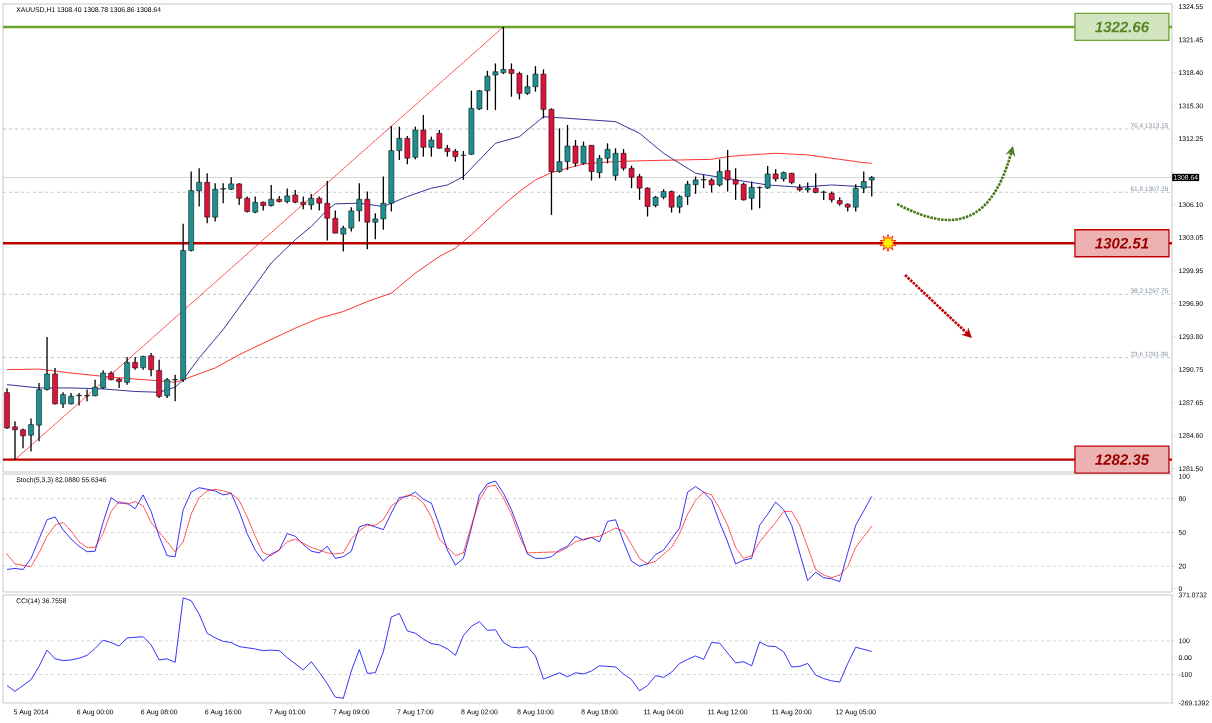  Describe the element at coordinates (1122, 243) in the screenshot. I see `ref-line-label: 1302.51` at that location.